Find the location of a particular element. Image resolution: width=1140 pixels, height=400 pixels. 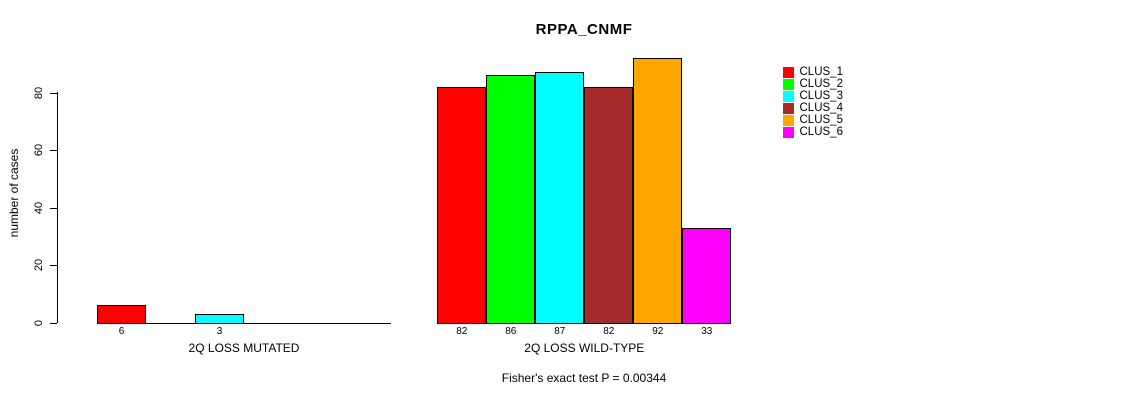

y-axis-tick-label: 20 is located at coordinates (39, 265).